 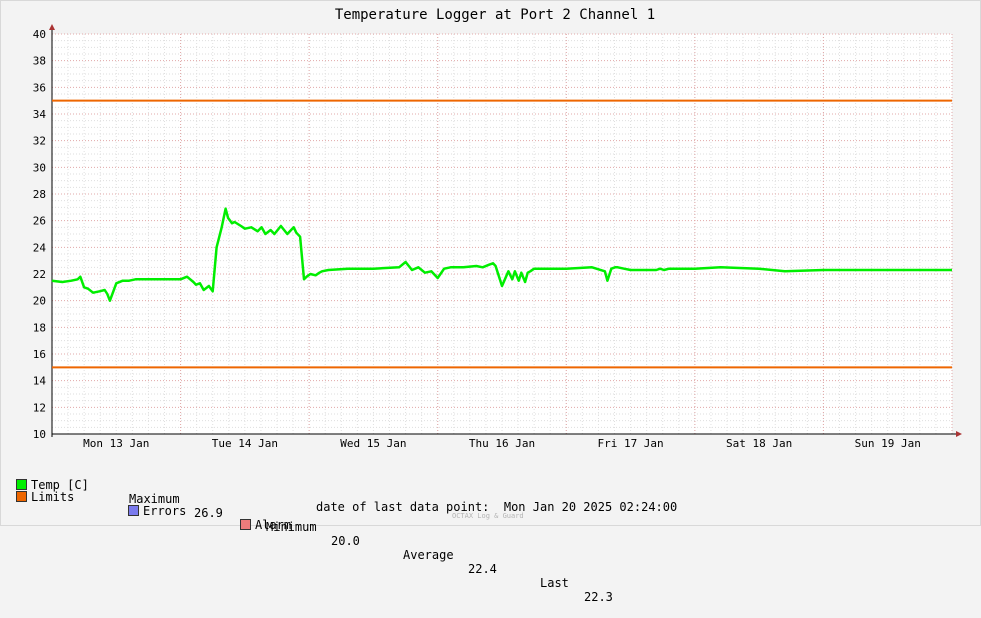 What do you see at coordinates (39, 354) in the screenshot?
I see `y-tick-label: 16` at bounding box center [39, 354].